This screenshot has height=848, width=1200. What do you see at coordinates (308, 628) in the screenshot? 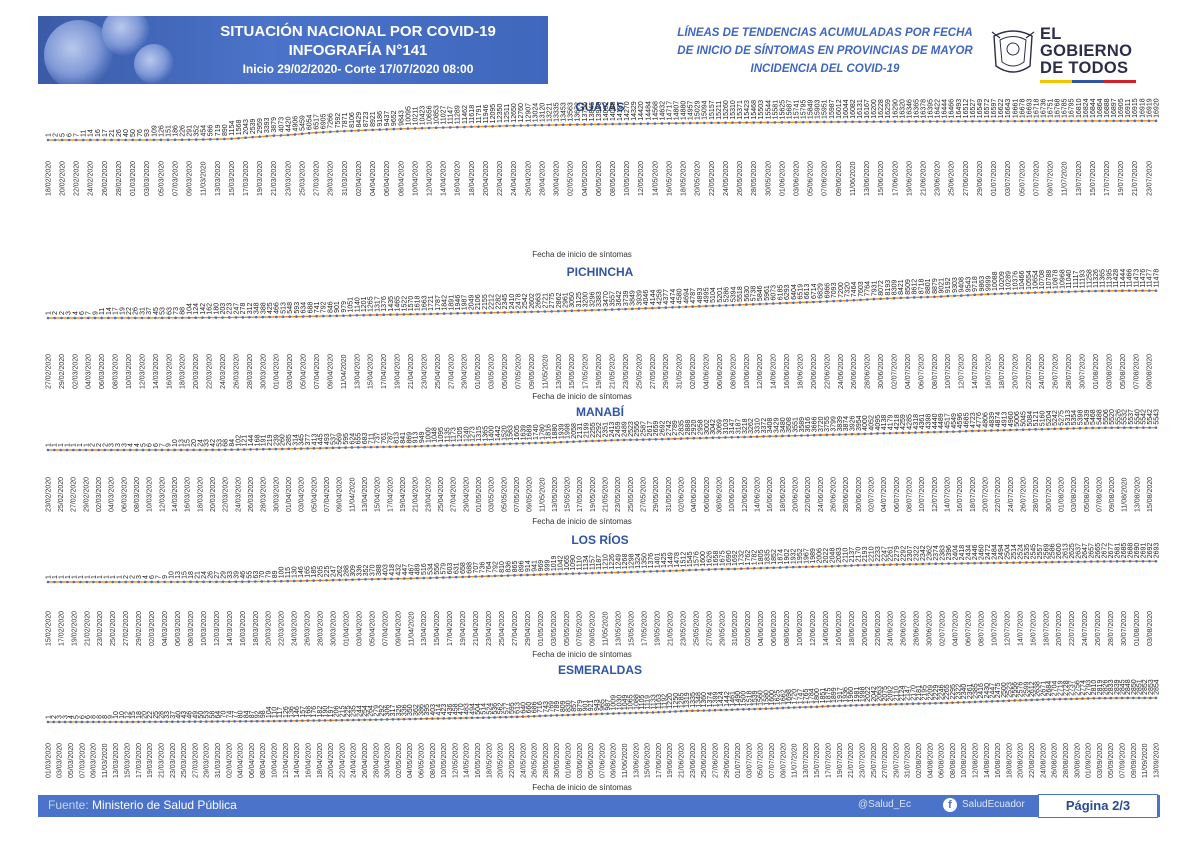
I see `x-tick-label: 26/03/2020` at bounding box center [308, 628].